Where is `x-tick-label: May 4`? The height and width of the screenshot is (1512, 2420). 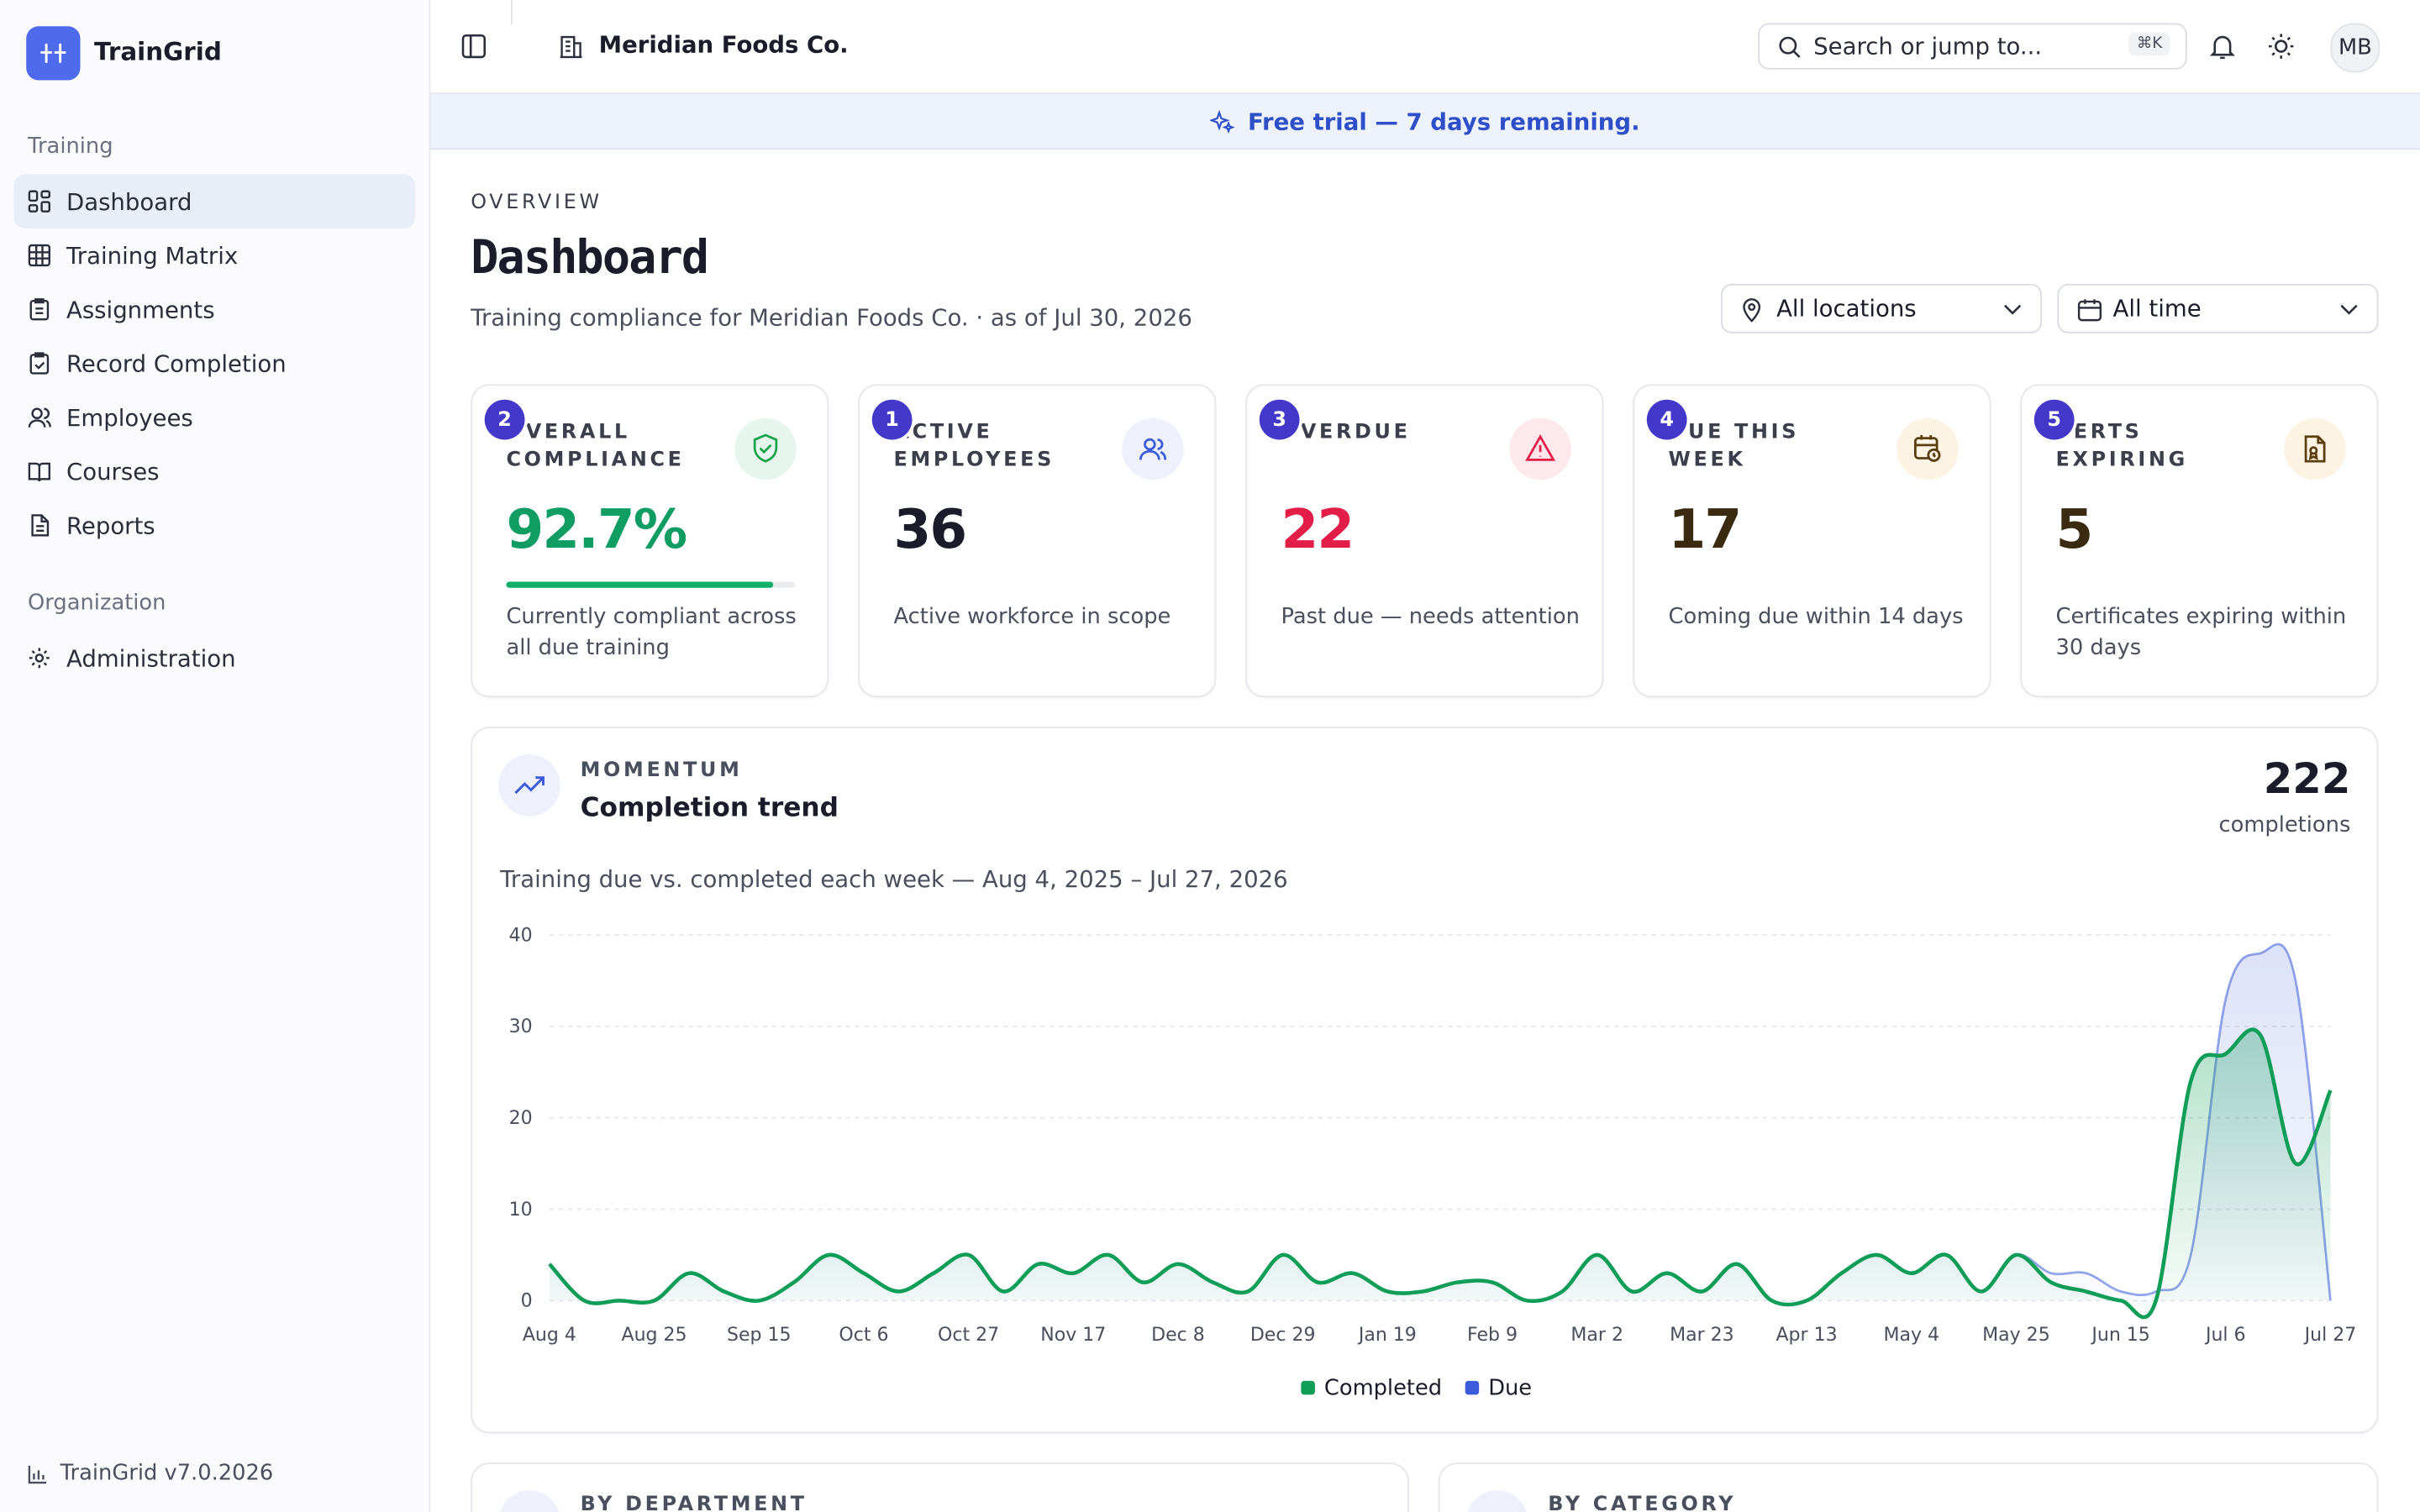
x-tick-label: May 4 is located at coordinates (1911, 1335).